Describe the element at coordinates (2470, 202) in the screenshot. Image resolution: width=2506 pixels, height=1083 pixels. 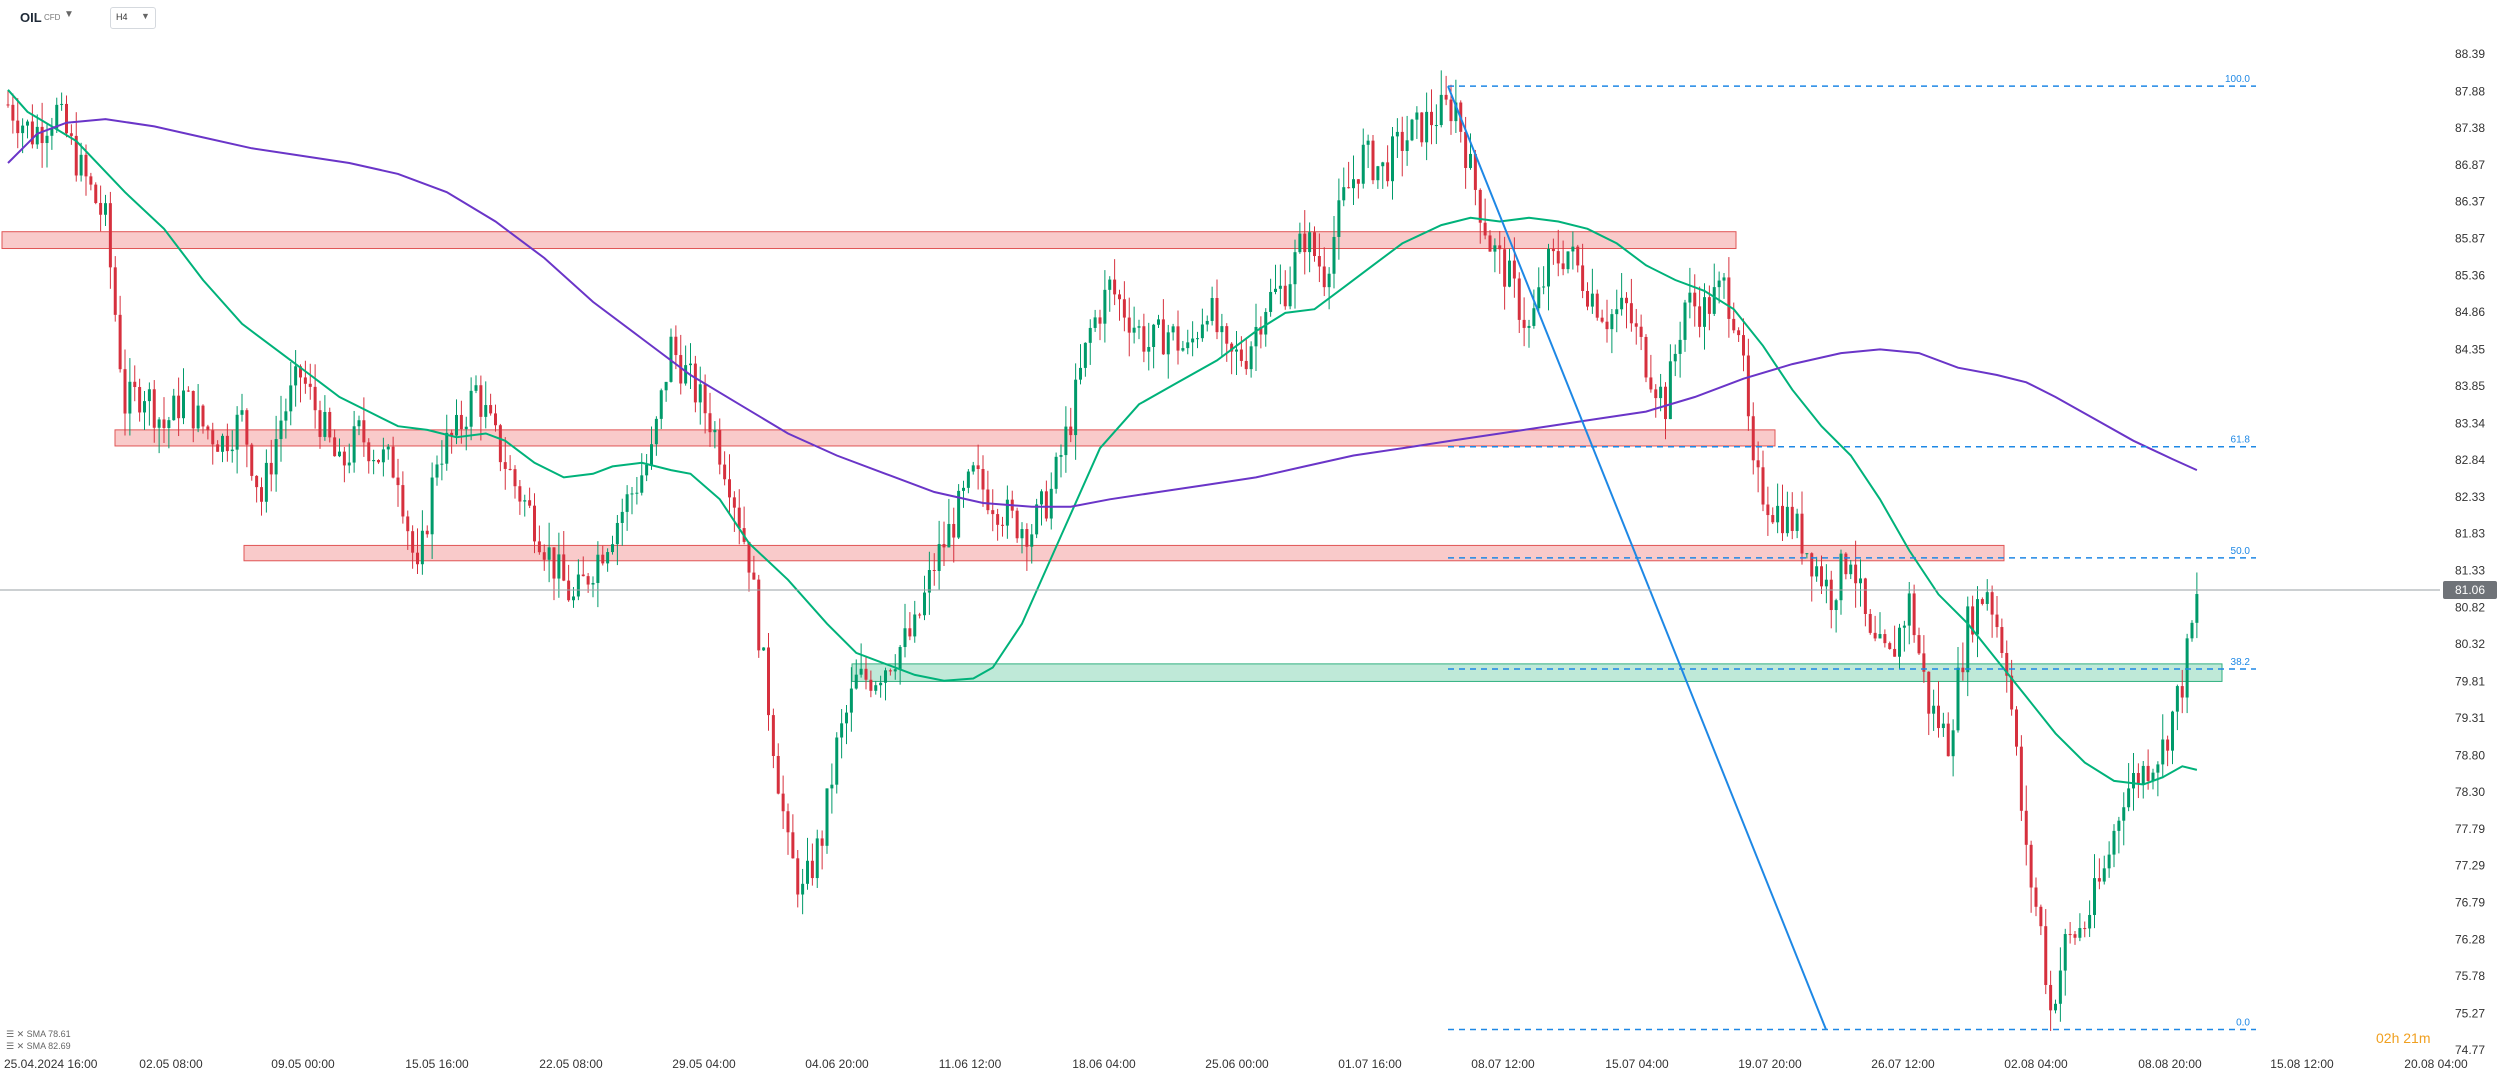
I see `y-tick-label: 86.37` at that location.